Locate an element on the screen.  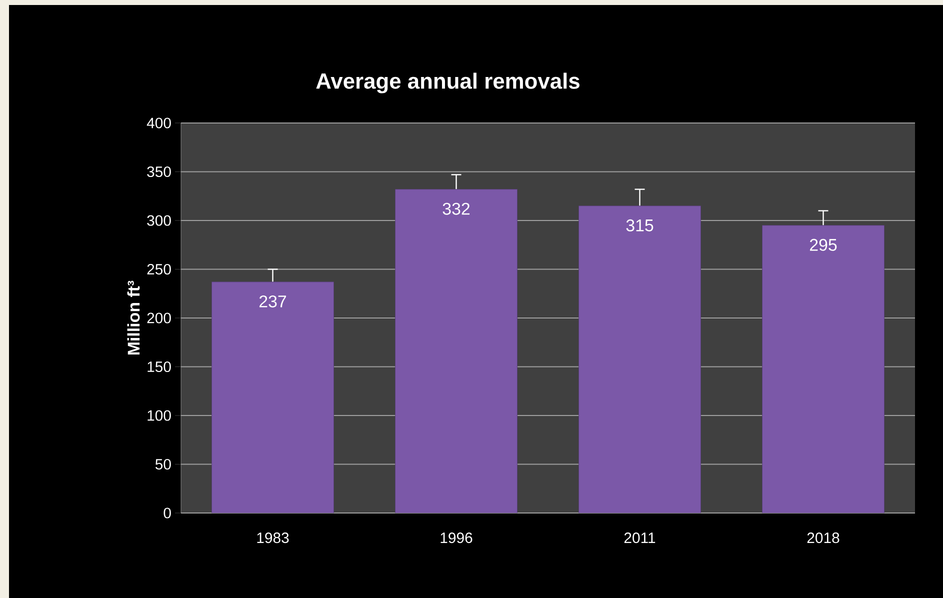
x-tick-label: 1996 is located at coordinates (456, 538).